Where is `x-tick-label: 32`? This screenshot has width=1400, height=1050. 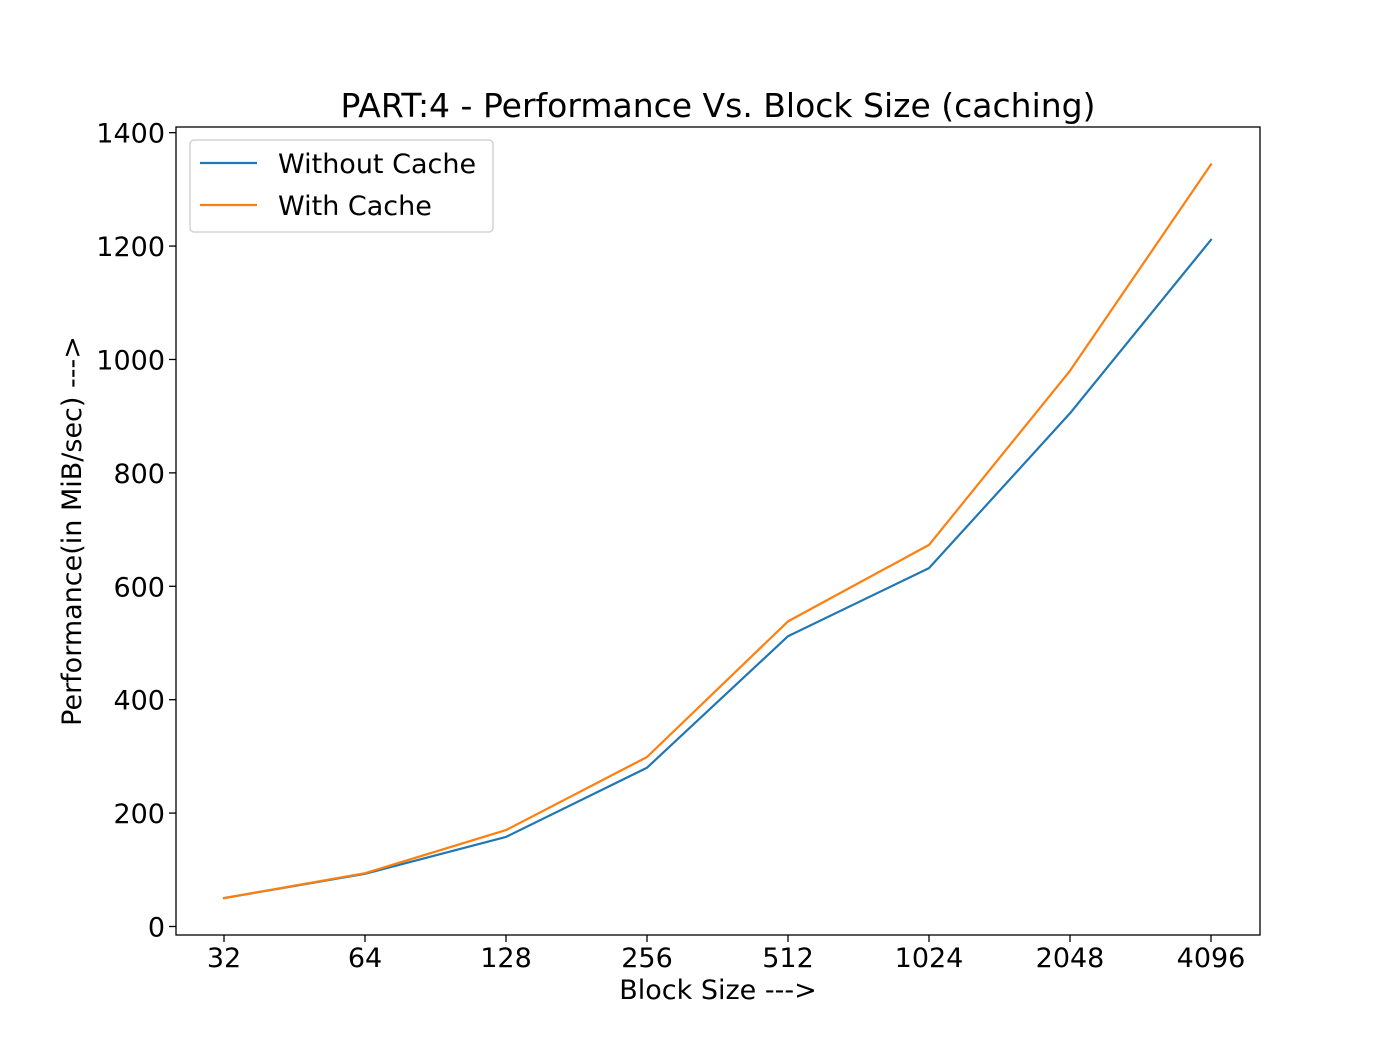
x-tick-label: 32 is located at coordinates (224, 958).